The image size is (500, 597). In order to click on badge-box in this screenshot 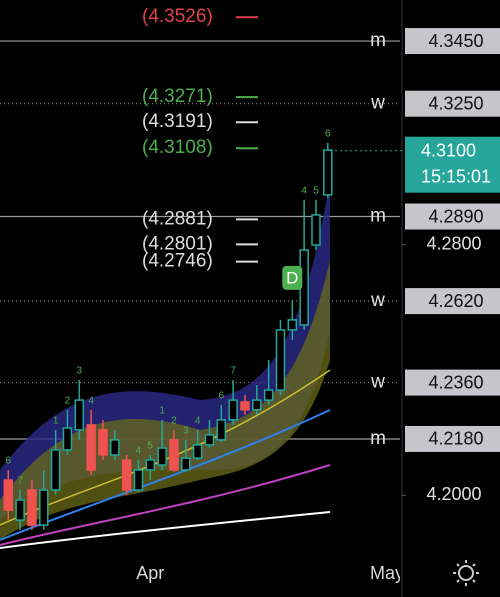, I will do `click(292, 277)`.